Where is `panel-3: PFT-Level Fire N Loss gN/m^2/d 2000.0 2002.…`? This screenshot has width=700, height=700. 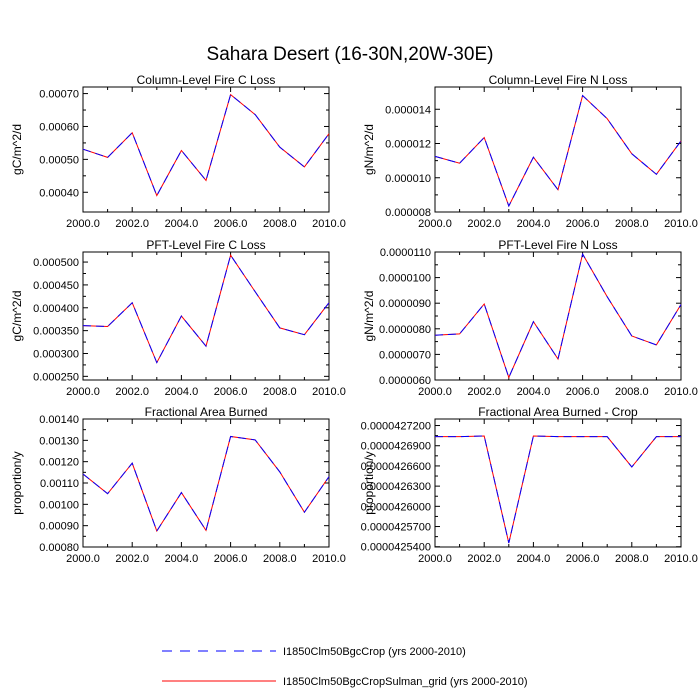 panel-3: PFT-Level Fire N Loss gN/m^2/d 2000.0 2002.… is located at coordinates (530, 318).